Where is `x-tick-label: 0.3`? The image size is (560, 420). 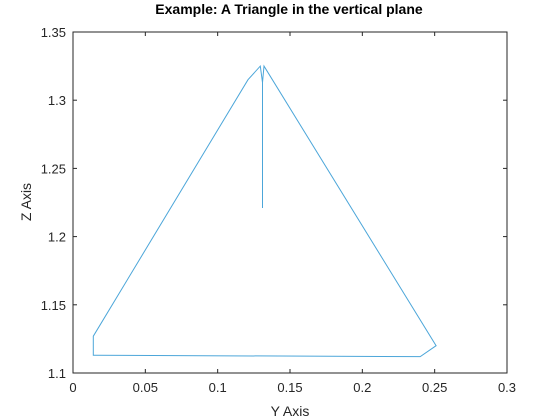
x-tick-label: 0.3 is located at coordinates (507, 387).